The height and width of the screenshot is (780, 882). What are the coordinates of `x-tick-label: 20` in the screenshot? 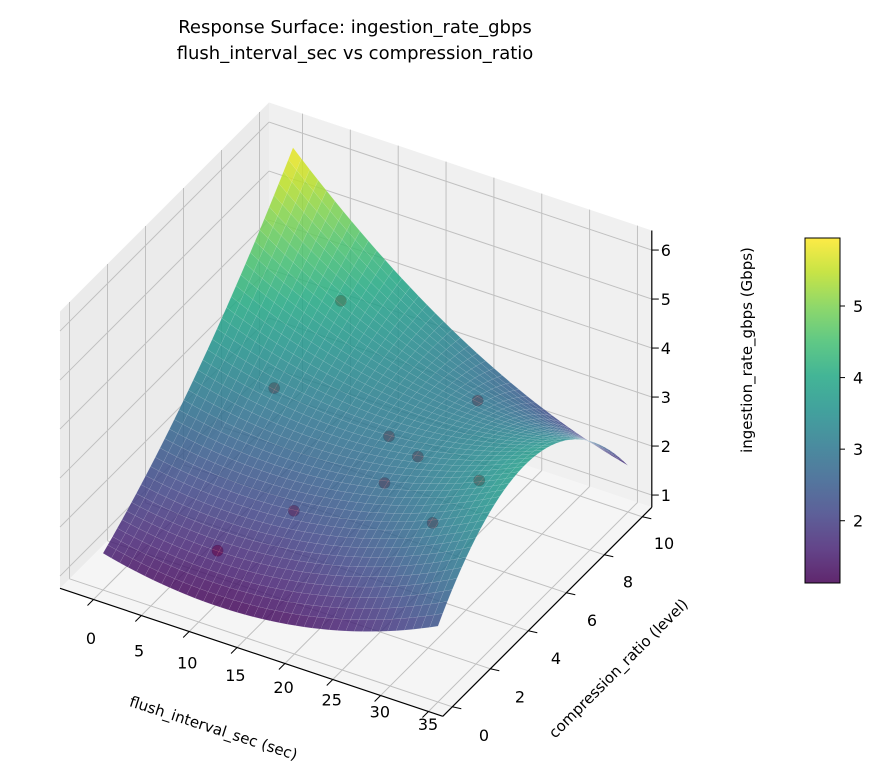 It's located at (283, 687).